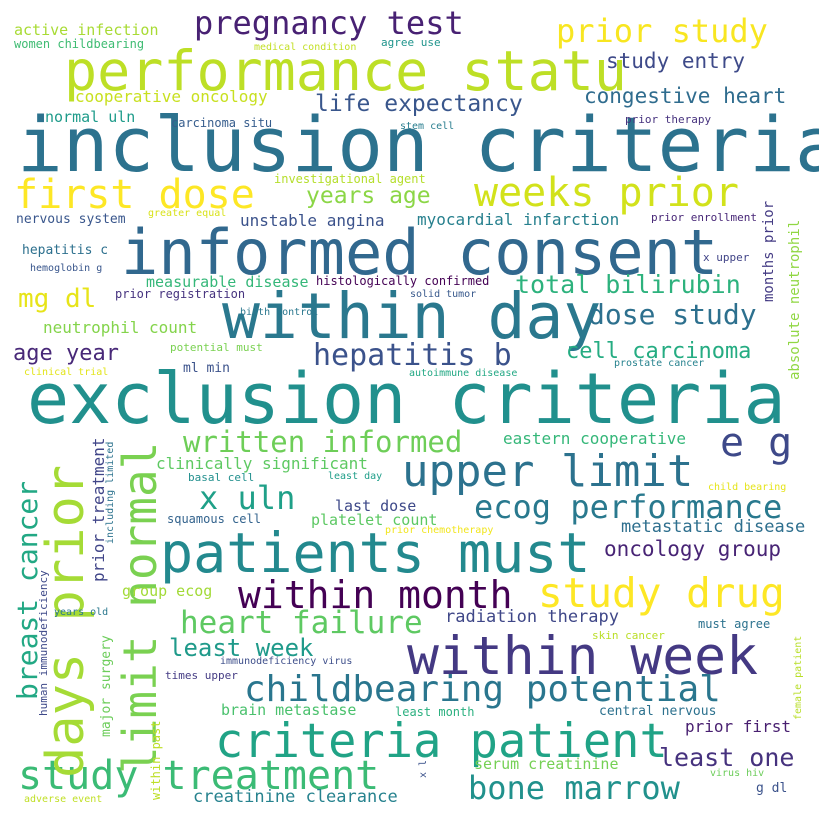  Describe the element at coordinates (769, 251) in the screenshot. I see `word: months prior` at that location.